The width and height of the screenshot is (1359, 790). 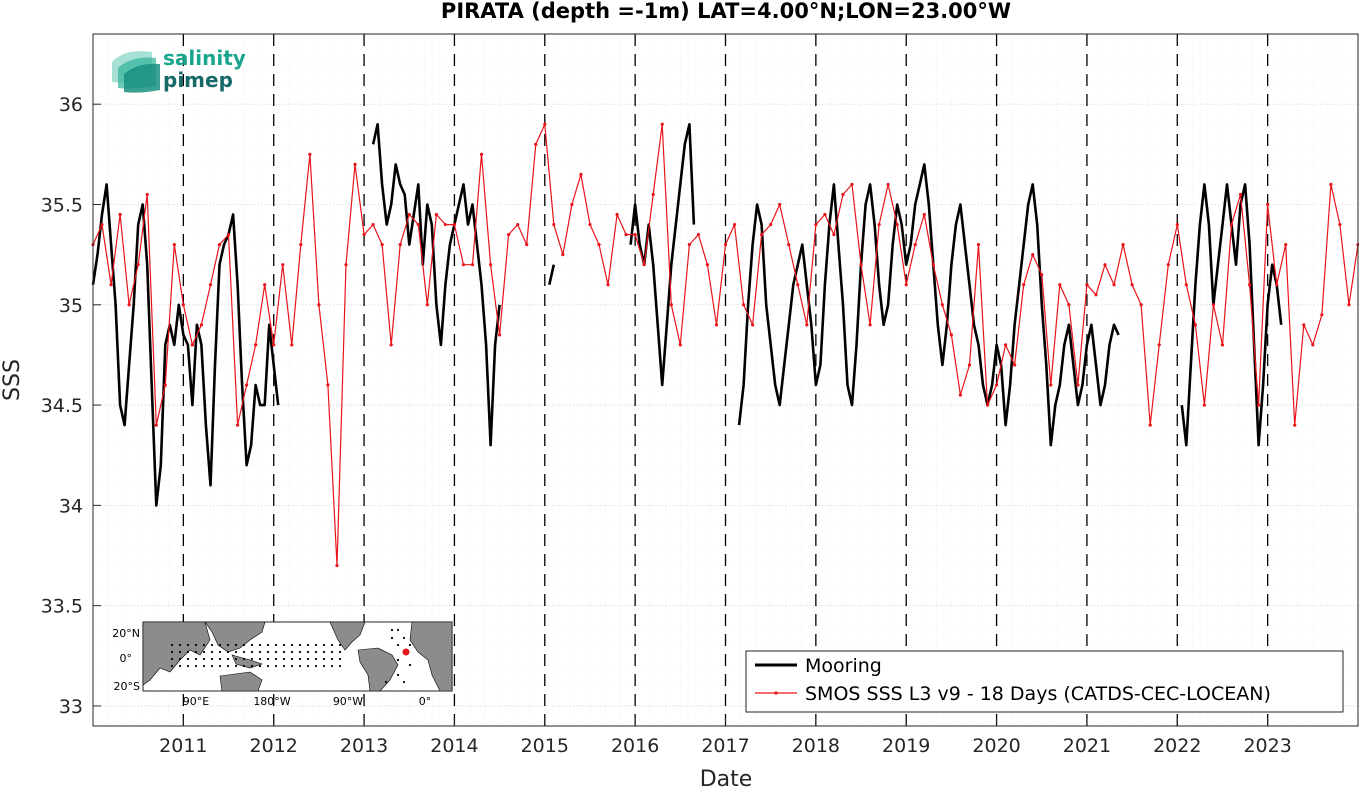 What do you see at coordinates (348, 701) in the screenshot?
I see `inset-lon-label-90w: 90°W` at bounding box center [348, 701].